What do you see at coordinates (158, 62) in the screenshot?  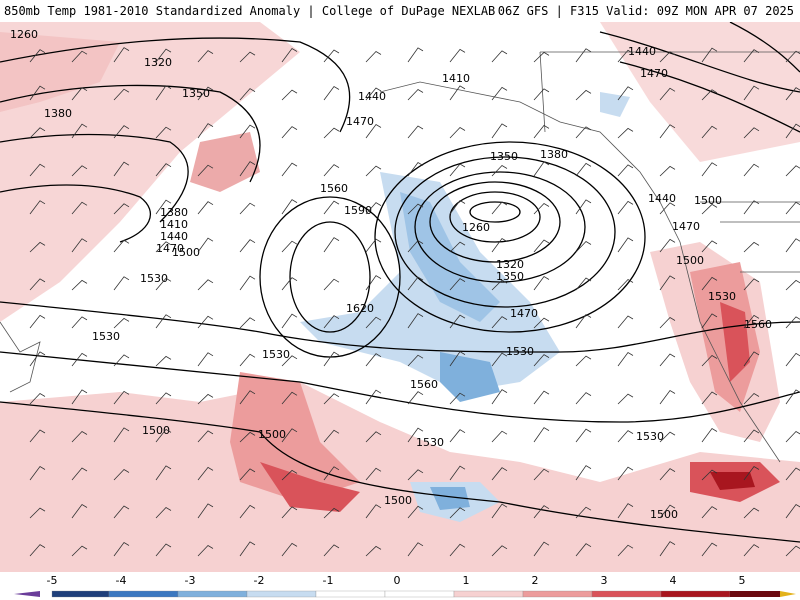 I see `contour-label: 1320` at bounding box center [158, 62].